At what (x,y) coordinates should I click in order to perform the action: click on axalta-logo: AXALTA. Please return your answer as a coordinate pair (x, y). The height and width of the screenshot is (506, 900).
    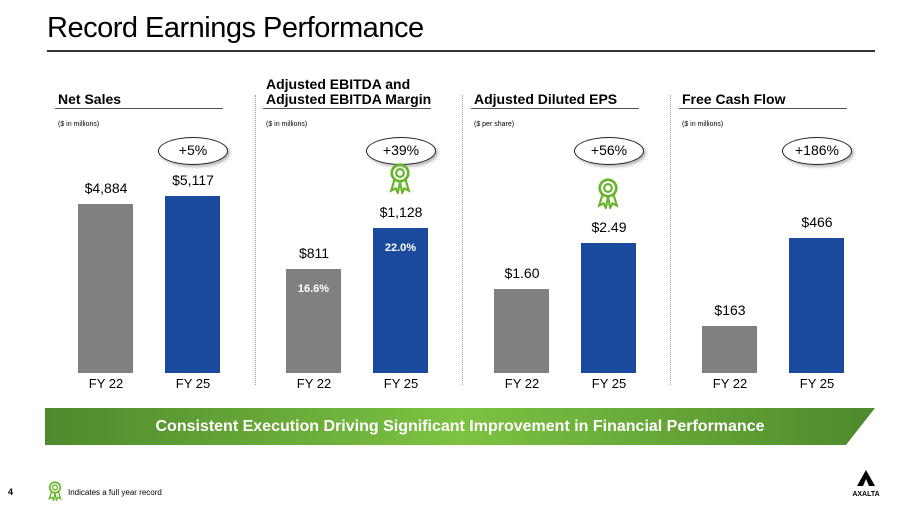
    Looking at the image, I should click on (866, 484).